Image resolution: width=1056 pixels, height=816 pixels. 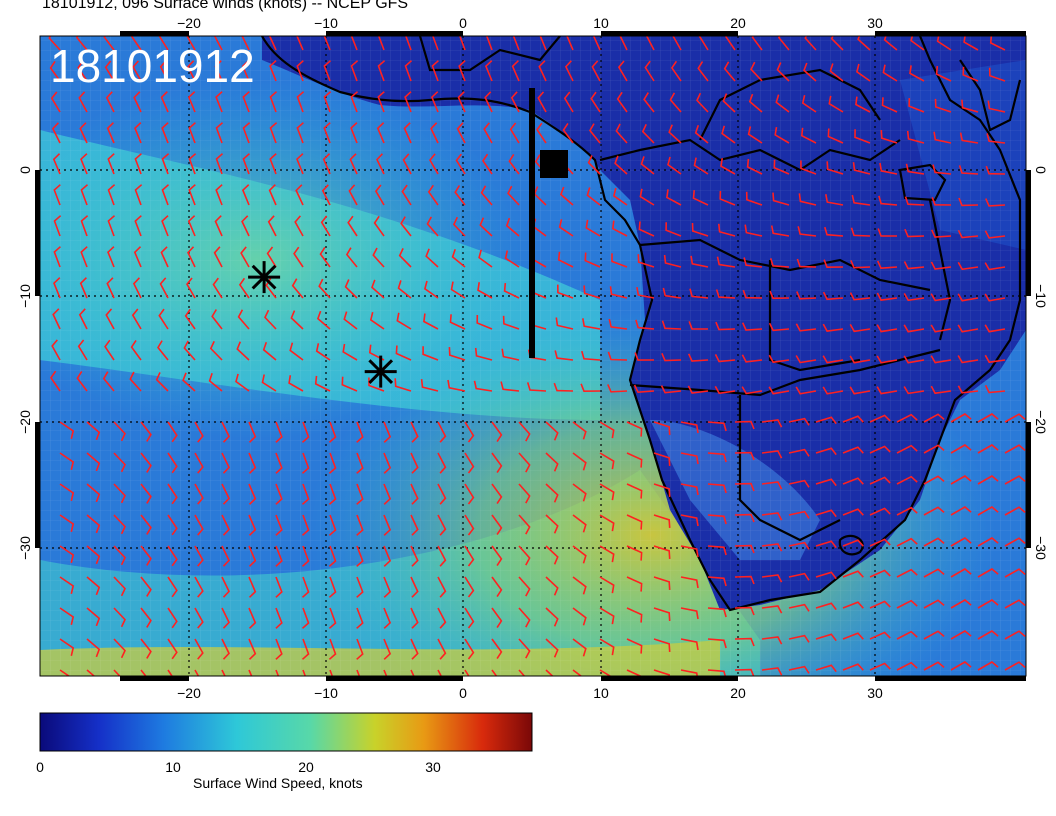 I want to click on asterisk-marker, so click(x=264, y=277).